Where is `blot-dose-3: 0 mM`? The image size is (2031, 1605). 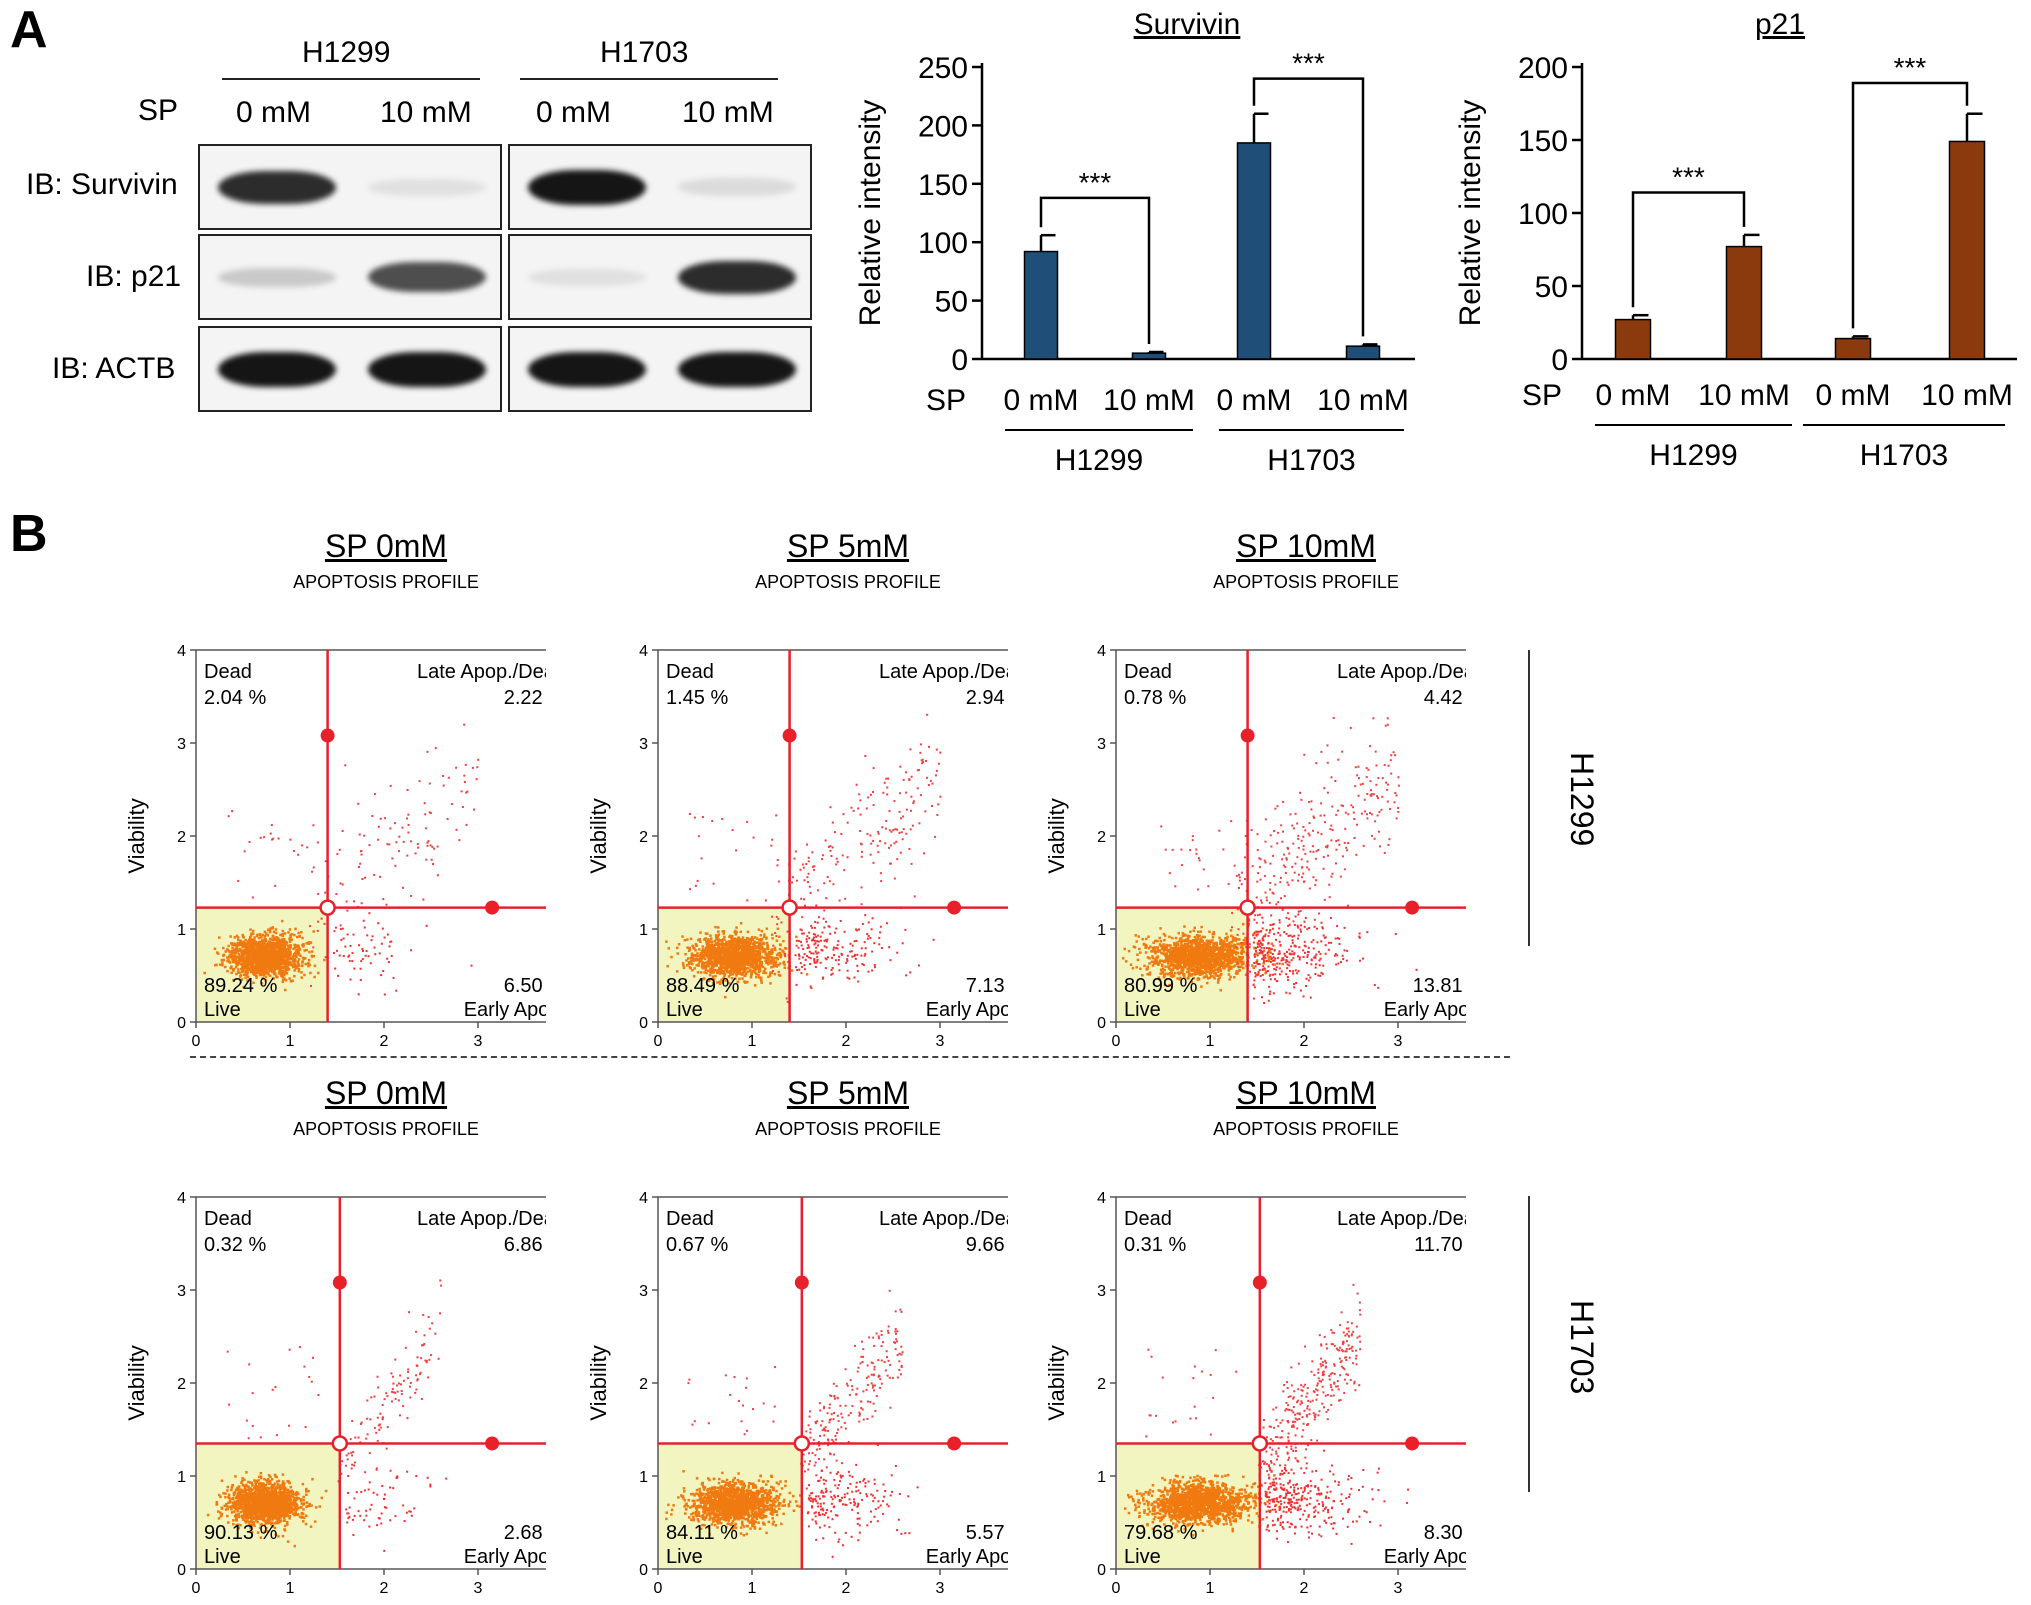 blot-dose-3: 0 mM is located at coordinates (573, 113).